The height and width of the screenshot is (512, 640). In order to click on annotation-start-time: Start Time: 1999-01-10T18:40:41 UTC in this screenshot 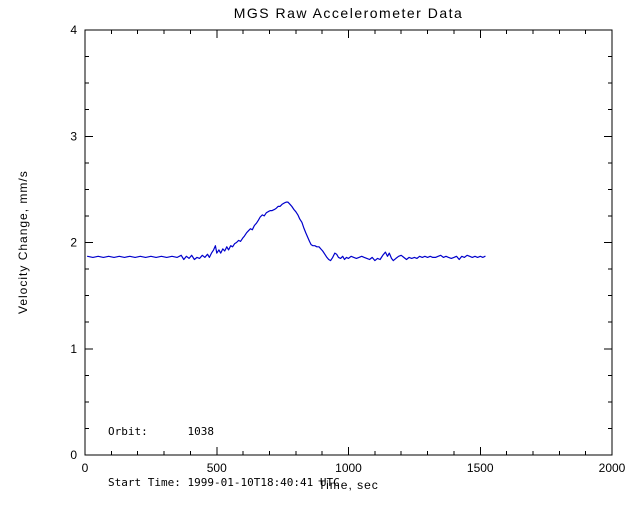, I will do `click(224, 482)`.